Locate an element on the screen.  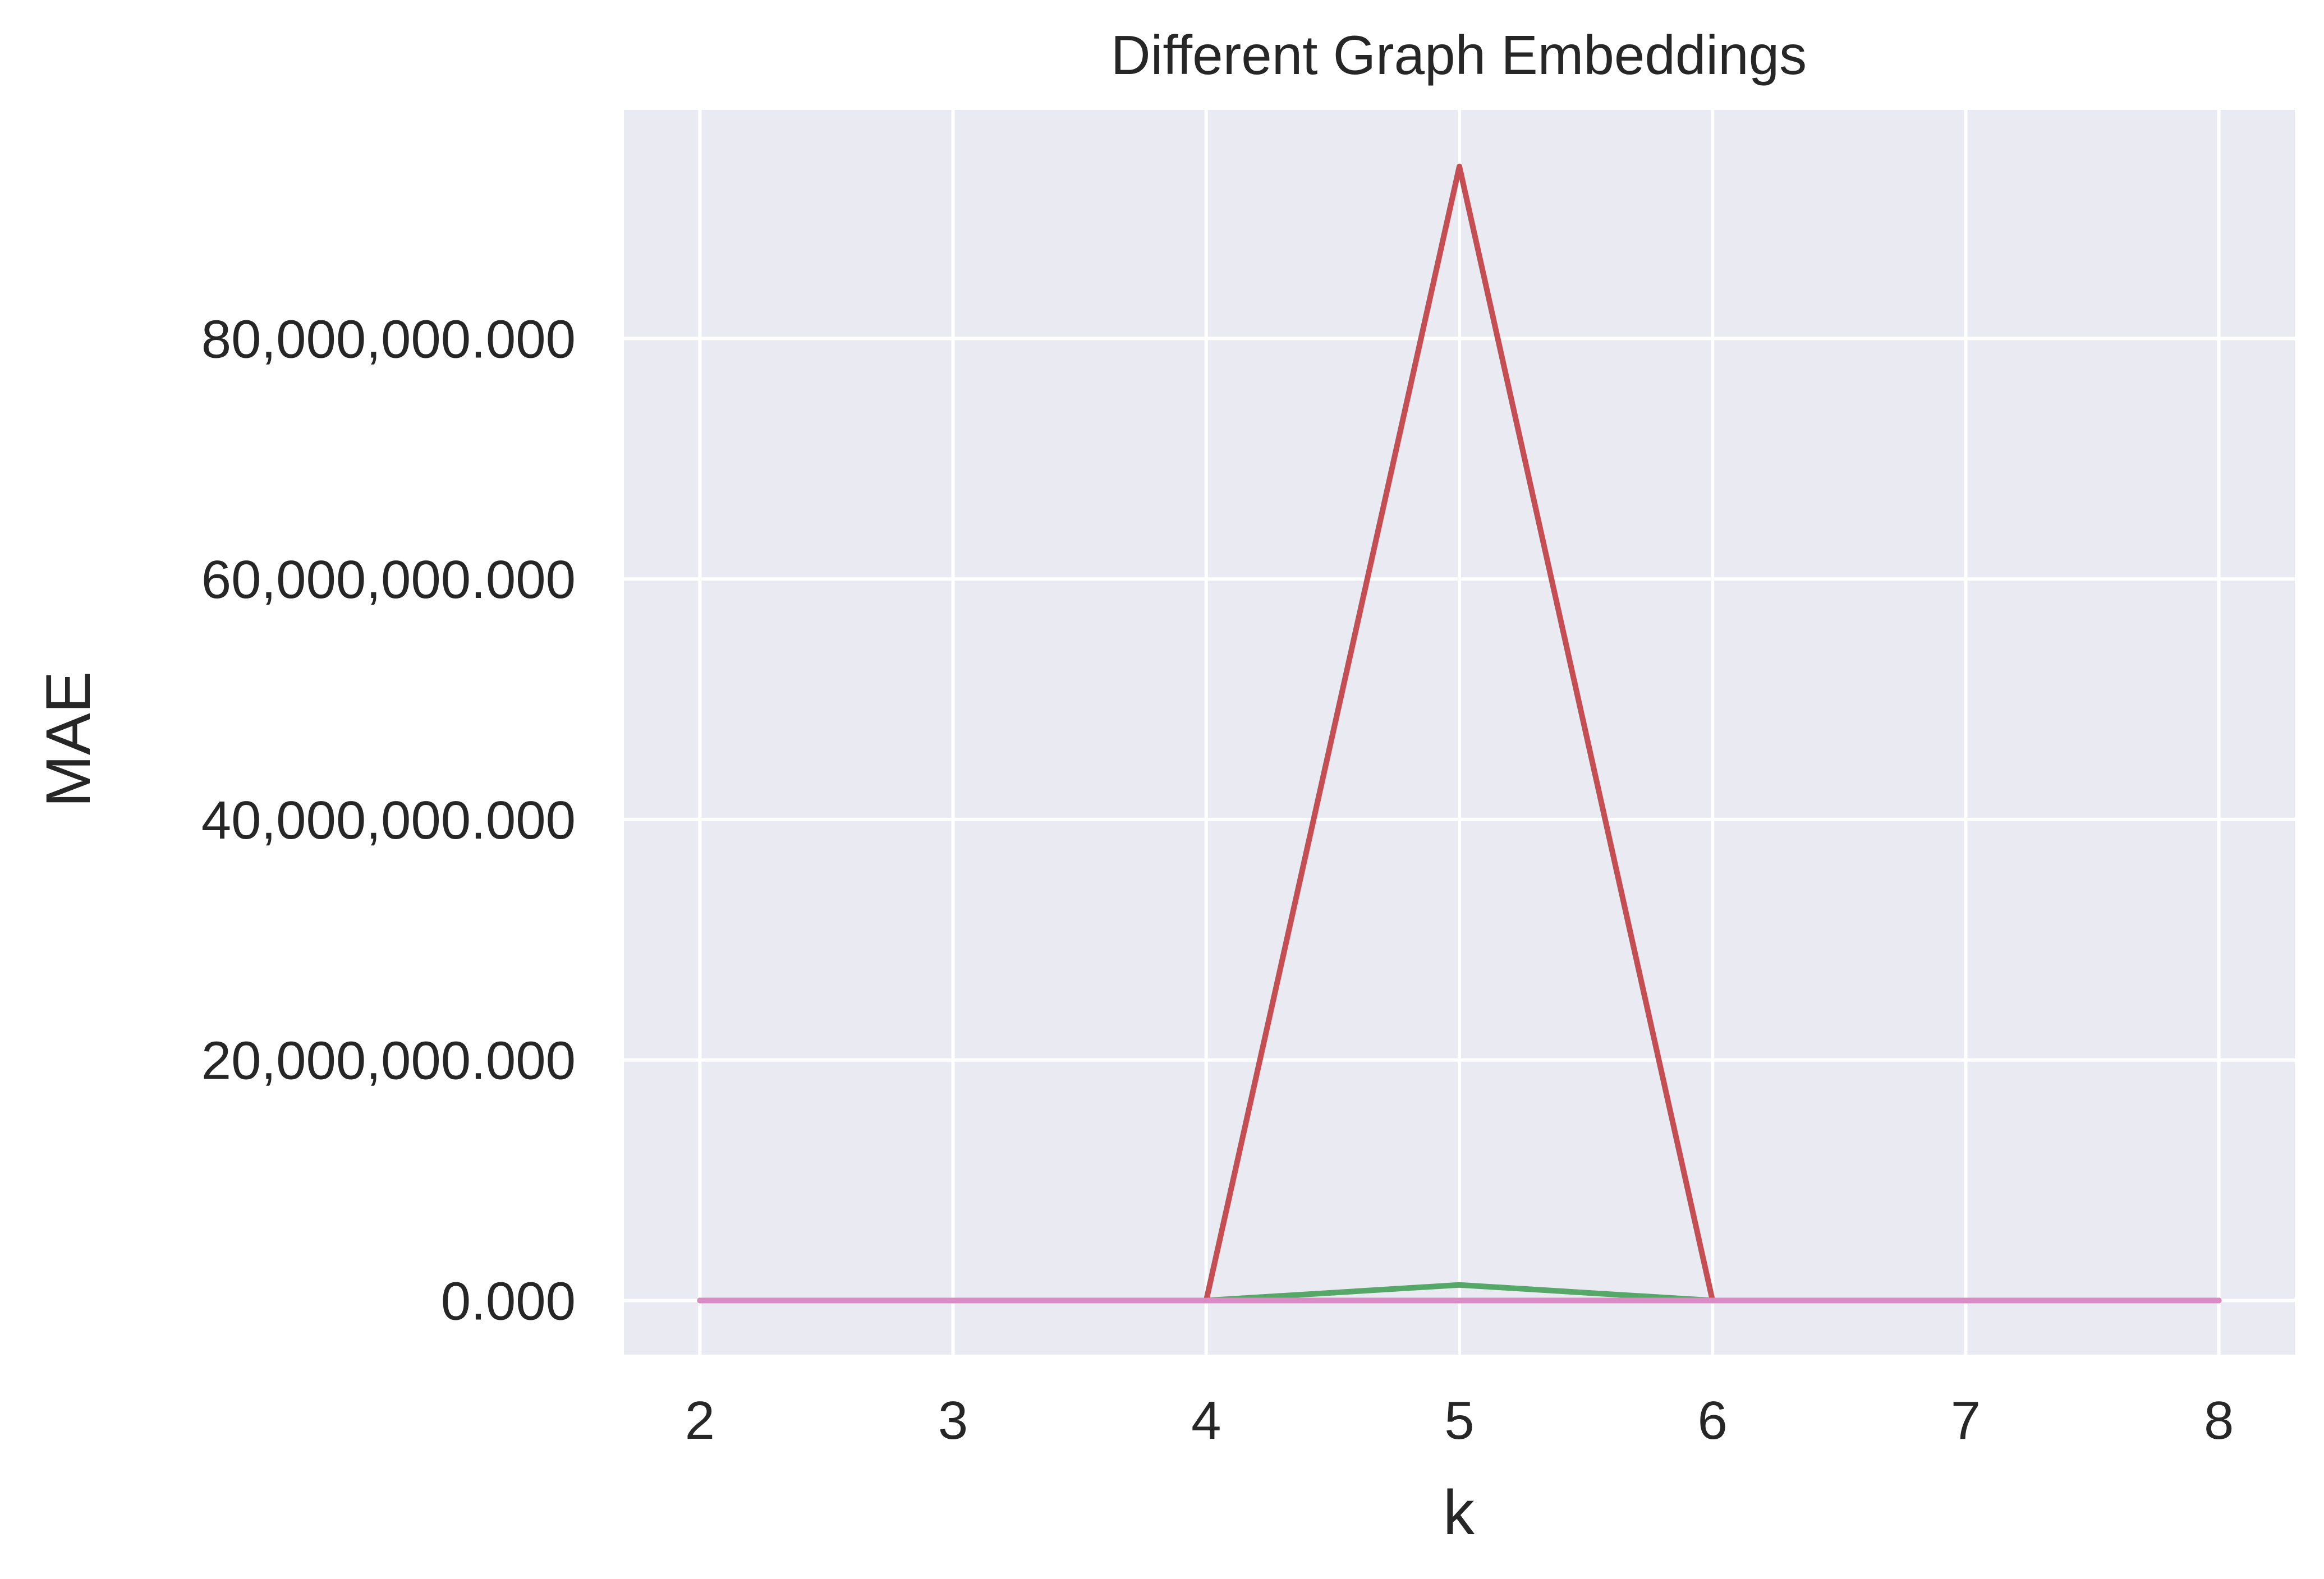
x-axis-label: k is located at coordinates (1459, 1512).